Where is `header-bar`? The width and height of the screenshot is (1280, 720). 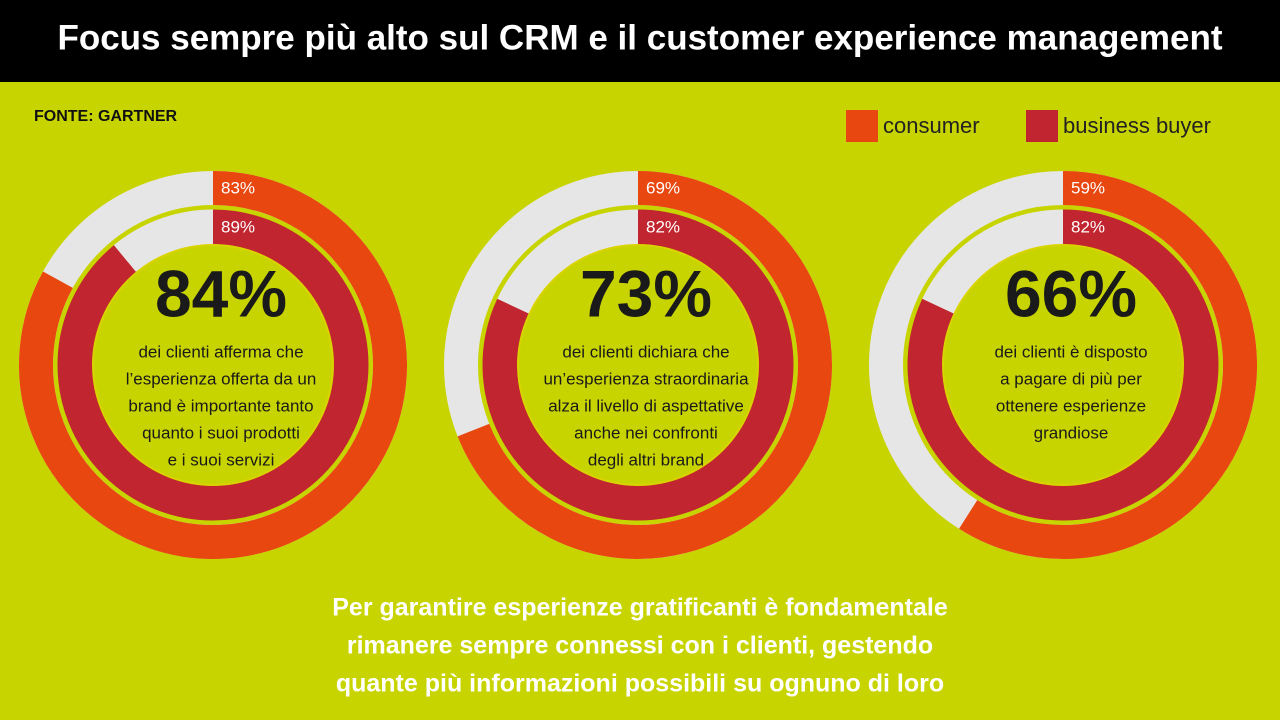
header-bar is located at coordinates (640, 41).